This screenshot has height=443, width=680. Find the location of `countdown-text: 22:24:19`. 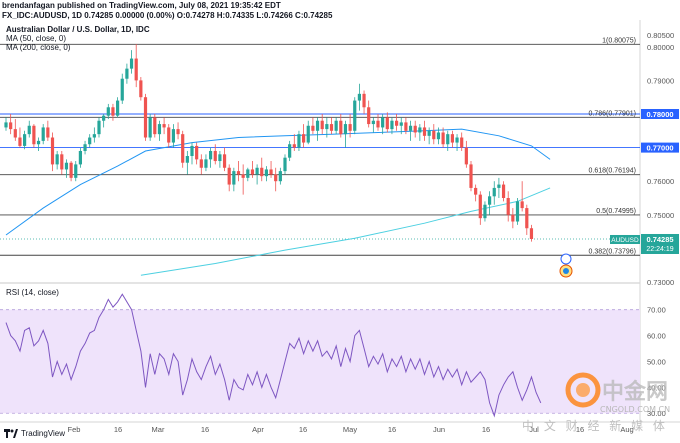

countdown-text: 22:24:19 is located at coordinates (659, 249).